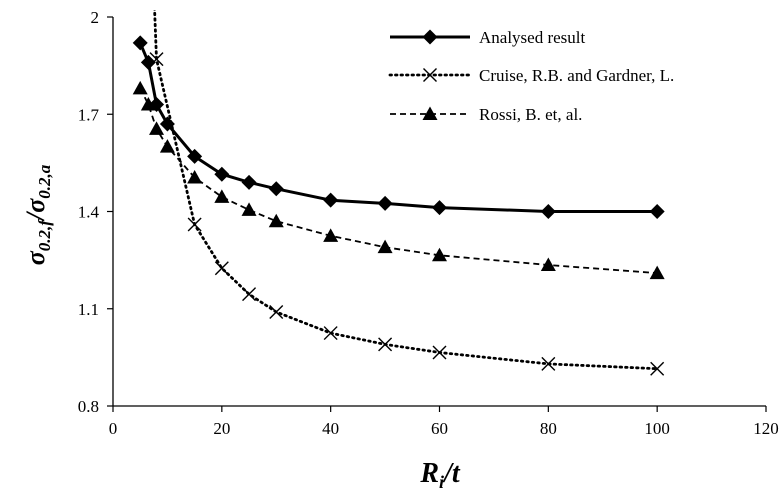 This screenshot has height=493, width=779. Describe the element at coordinates (221, 428) in the screenshot. I see `x-tick-label: 20` at that location.